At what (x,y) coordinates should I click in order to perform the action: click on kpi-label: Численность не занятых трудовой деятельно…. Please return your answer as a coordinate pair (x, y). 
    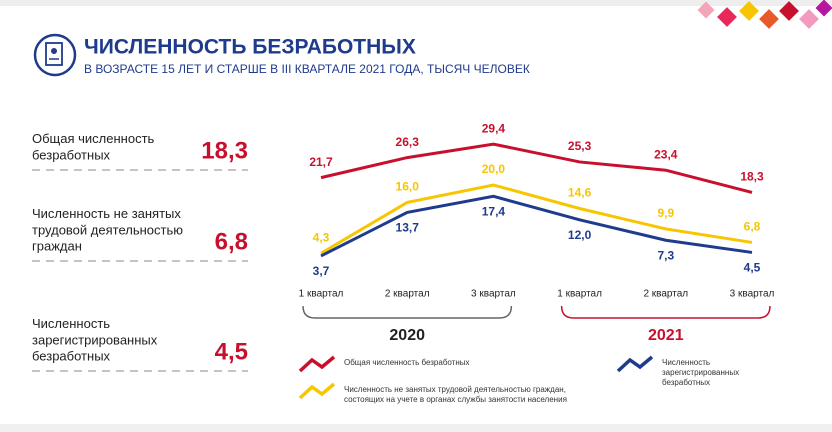
    Looking at the image, I should click on (107, 230).